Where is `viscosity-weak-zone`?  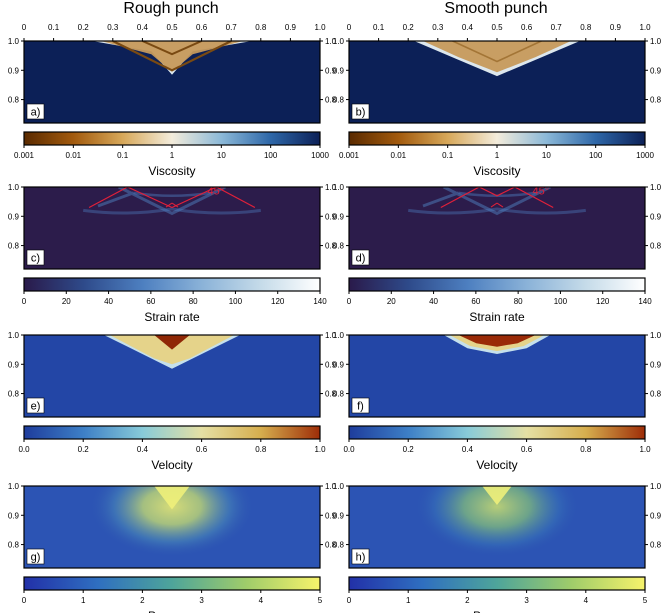 viscosity-weak-zone is located at coordinates (497, 57).